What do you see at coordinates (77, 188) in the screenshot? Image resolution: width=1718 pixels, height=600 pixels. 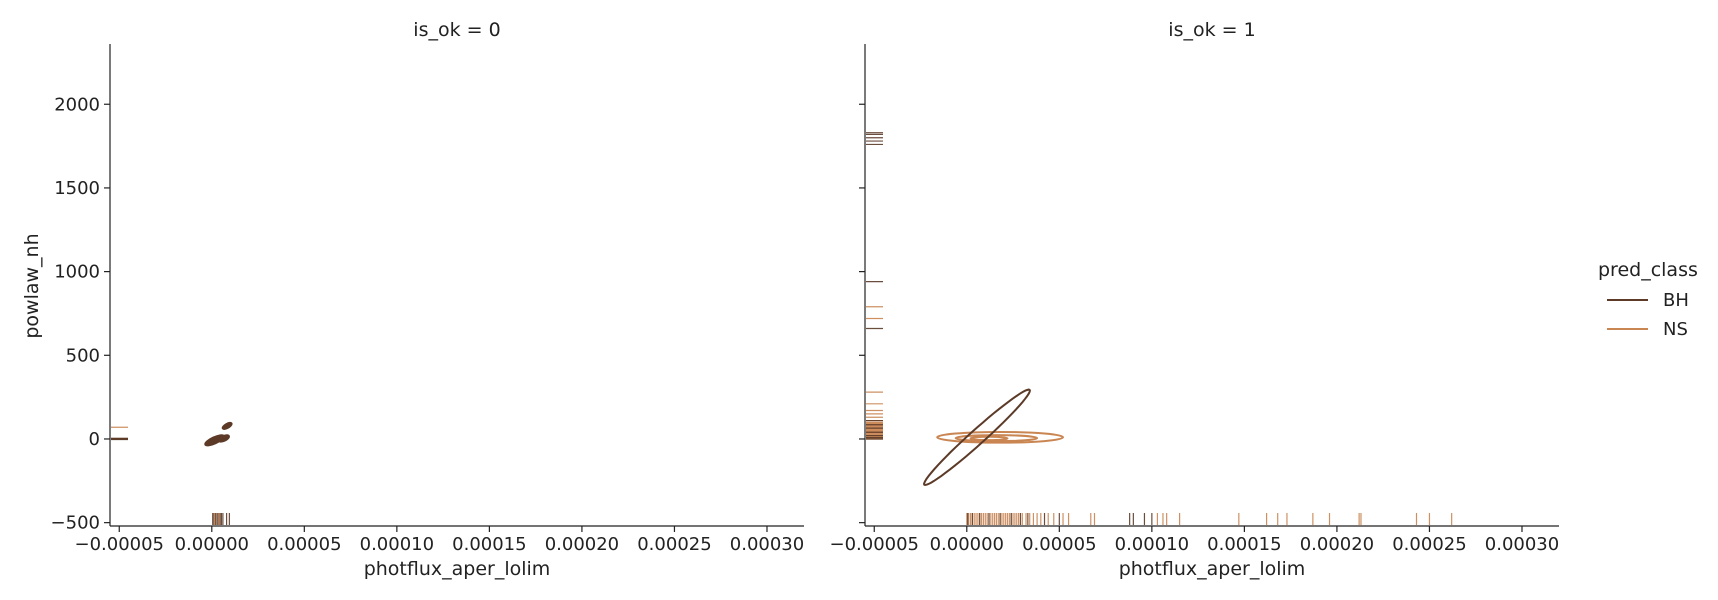 I see `y-tick-label: 1500` at bounding box center [77, 188].